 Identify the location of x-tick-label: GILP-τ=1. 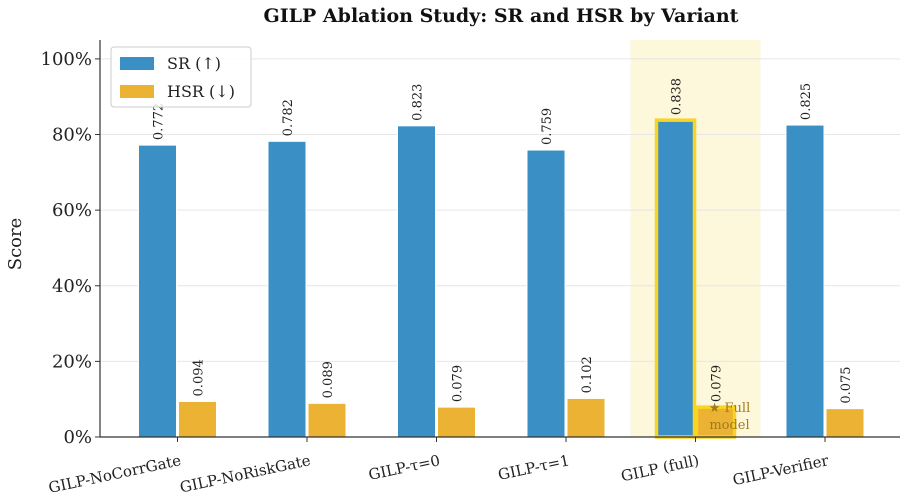
(533, 467).